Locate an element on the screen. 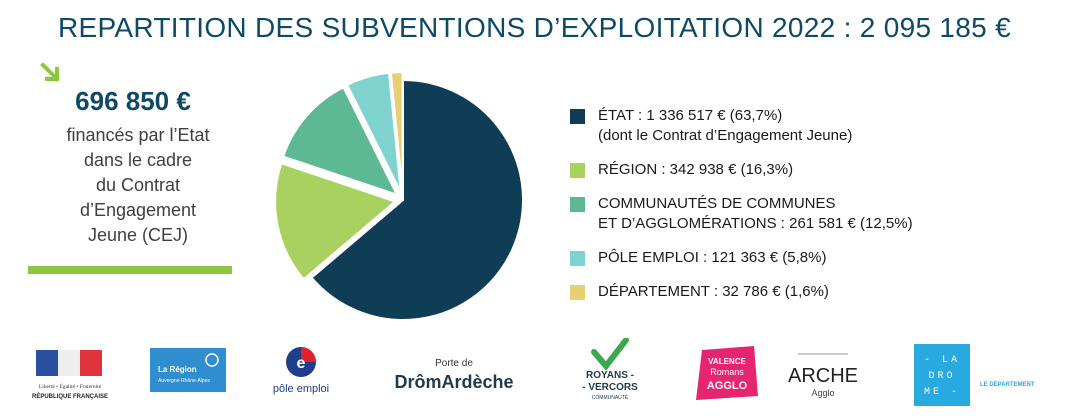  royans-line1: ROYANS - is located at coordinates (610, 375).